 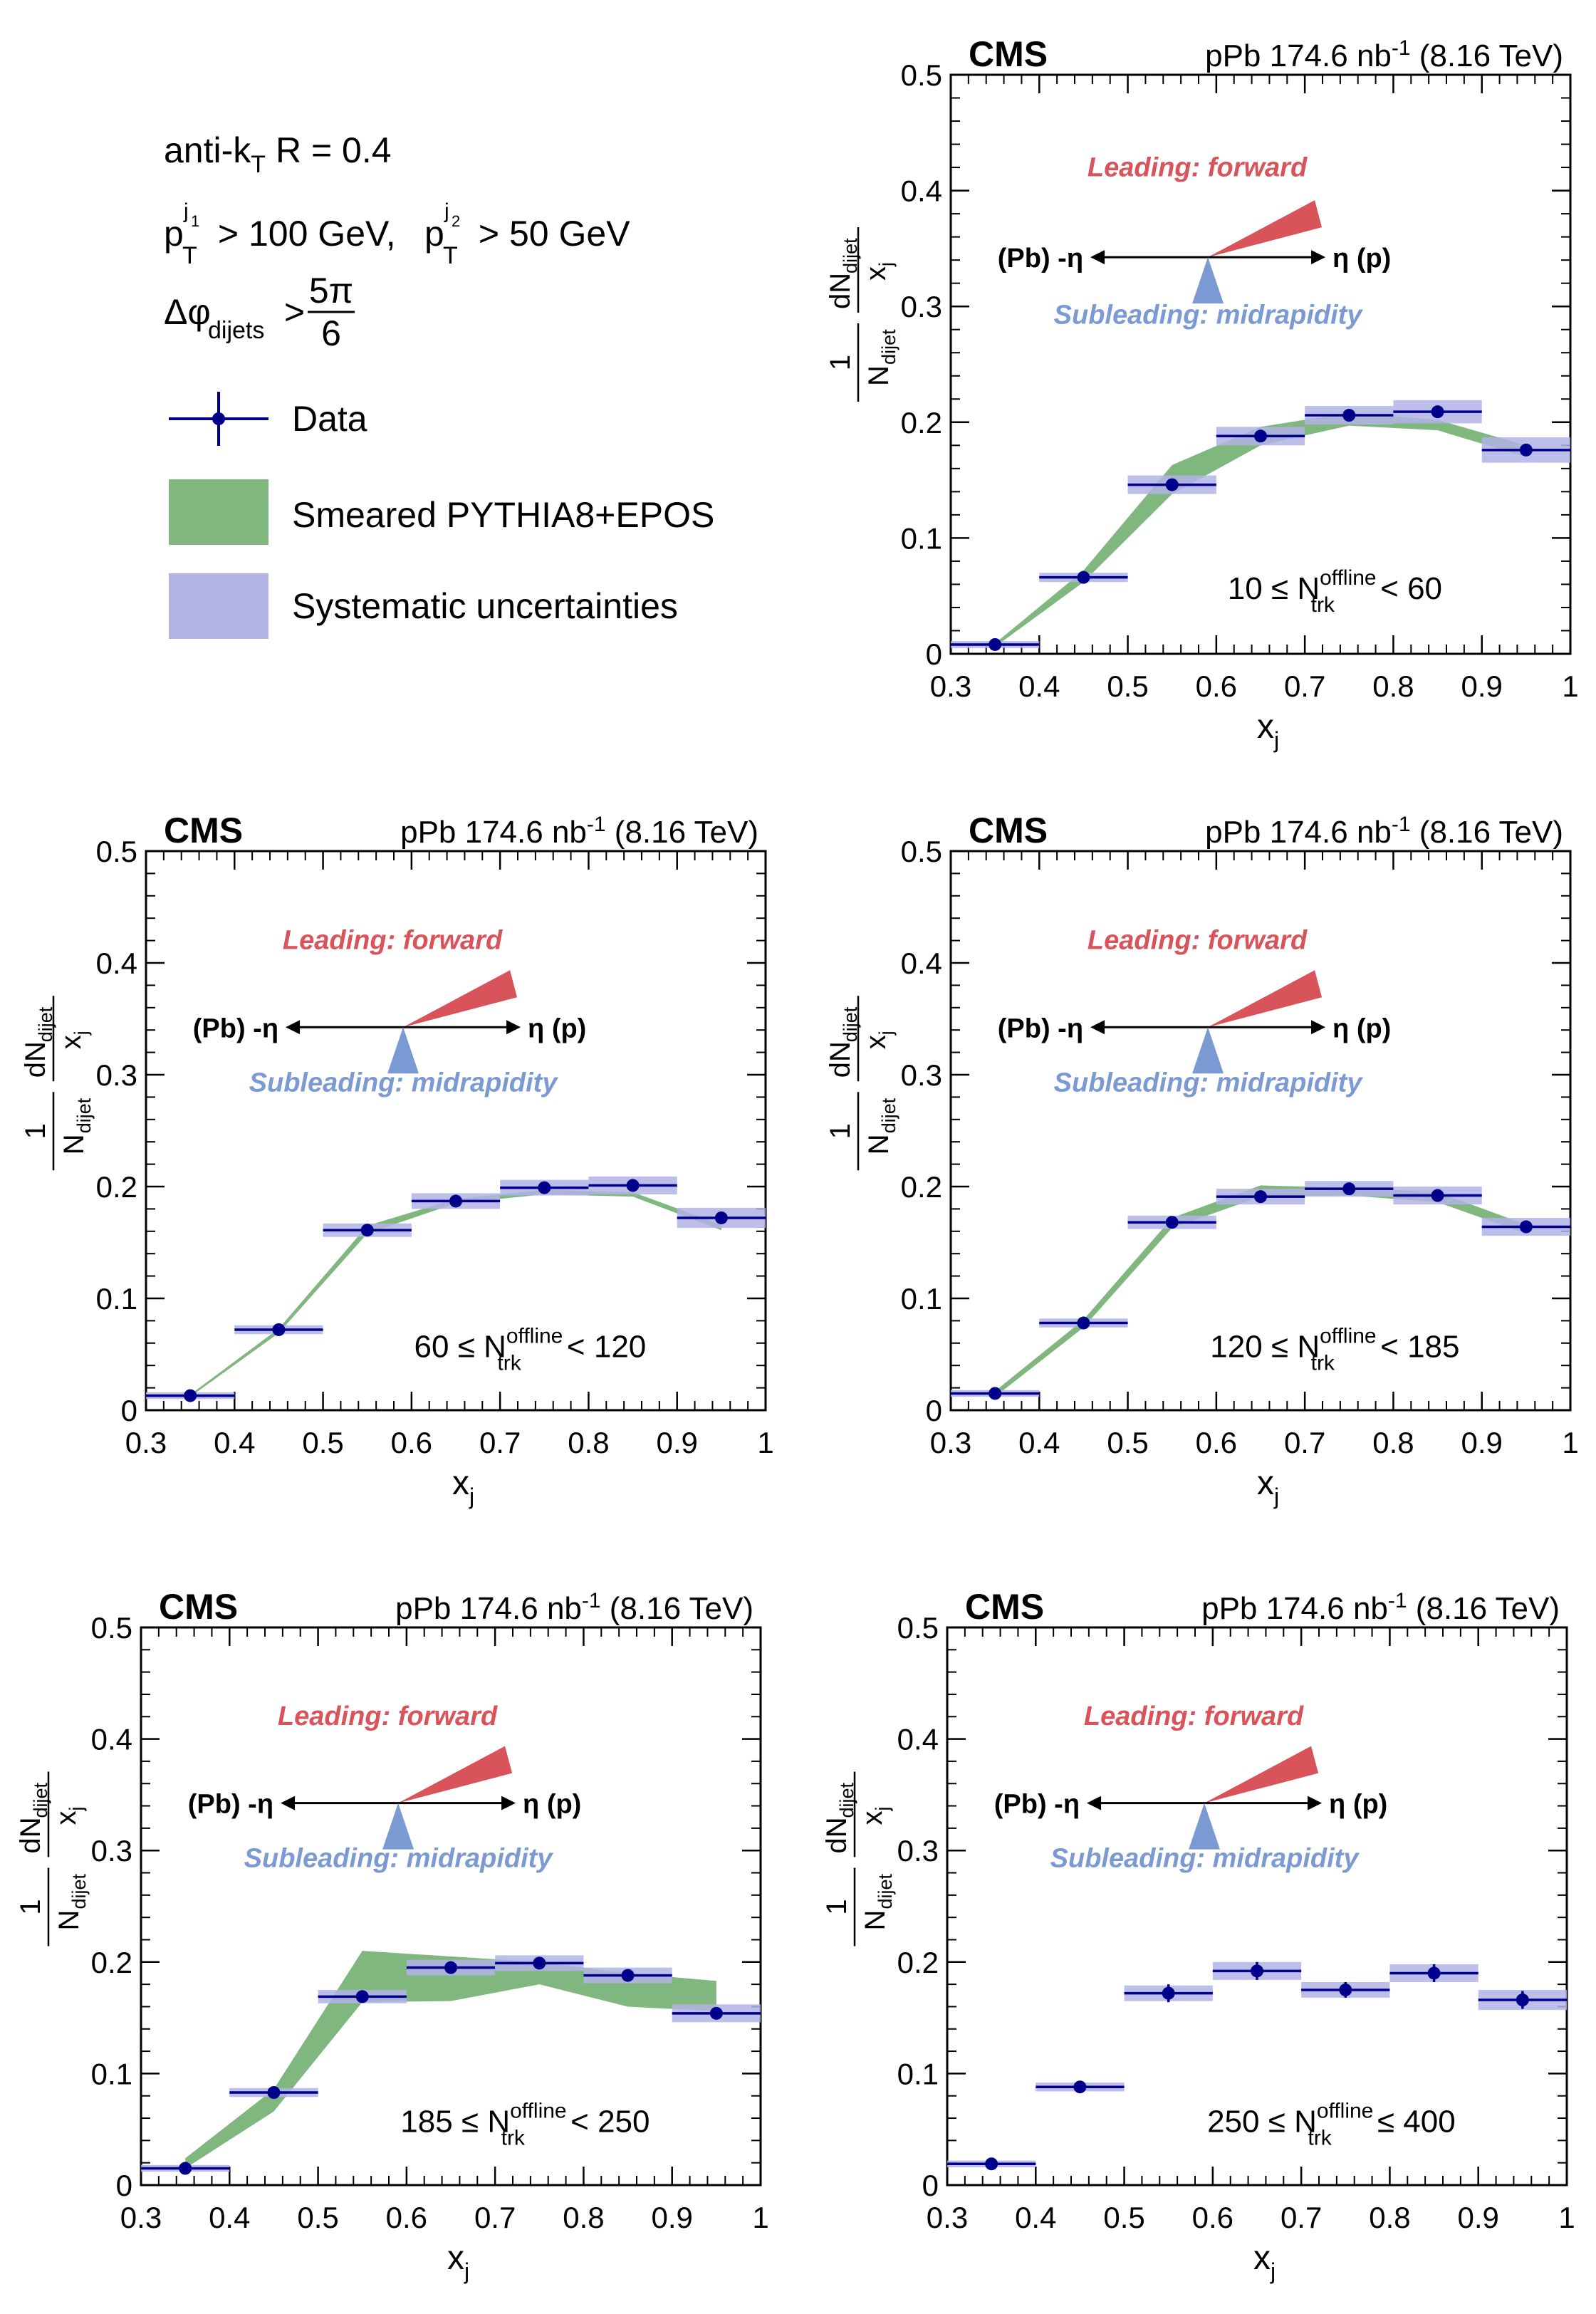 I want to click on cms-label: CMS, so click(x=203, y=830).